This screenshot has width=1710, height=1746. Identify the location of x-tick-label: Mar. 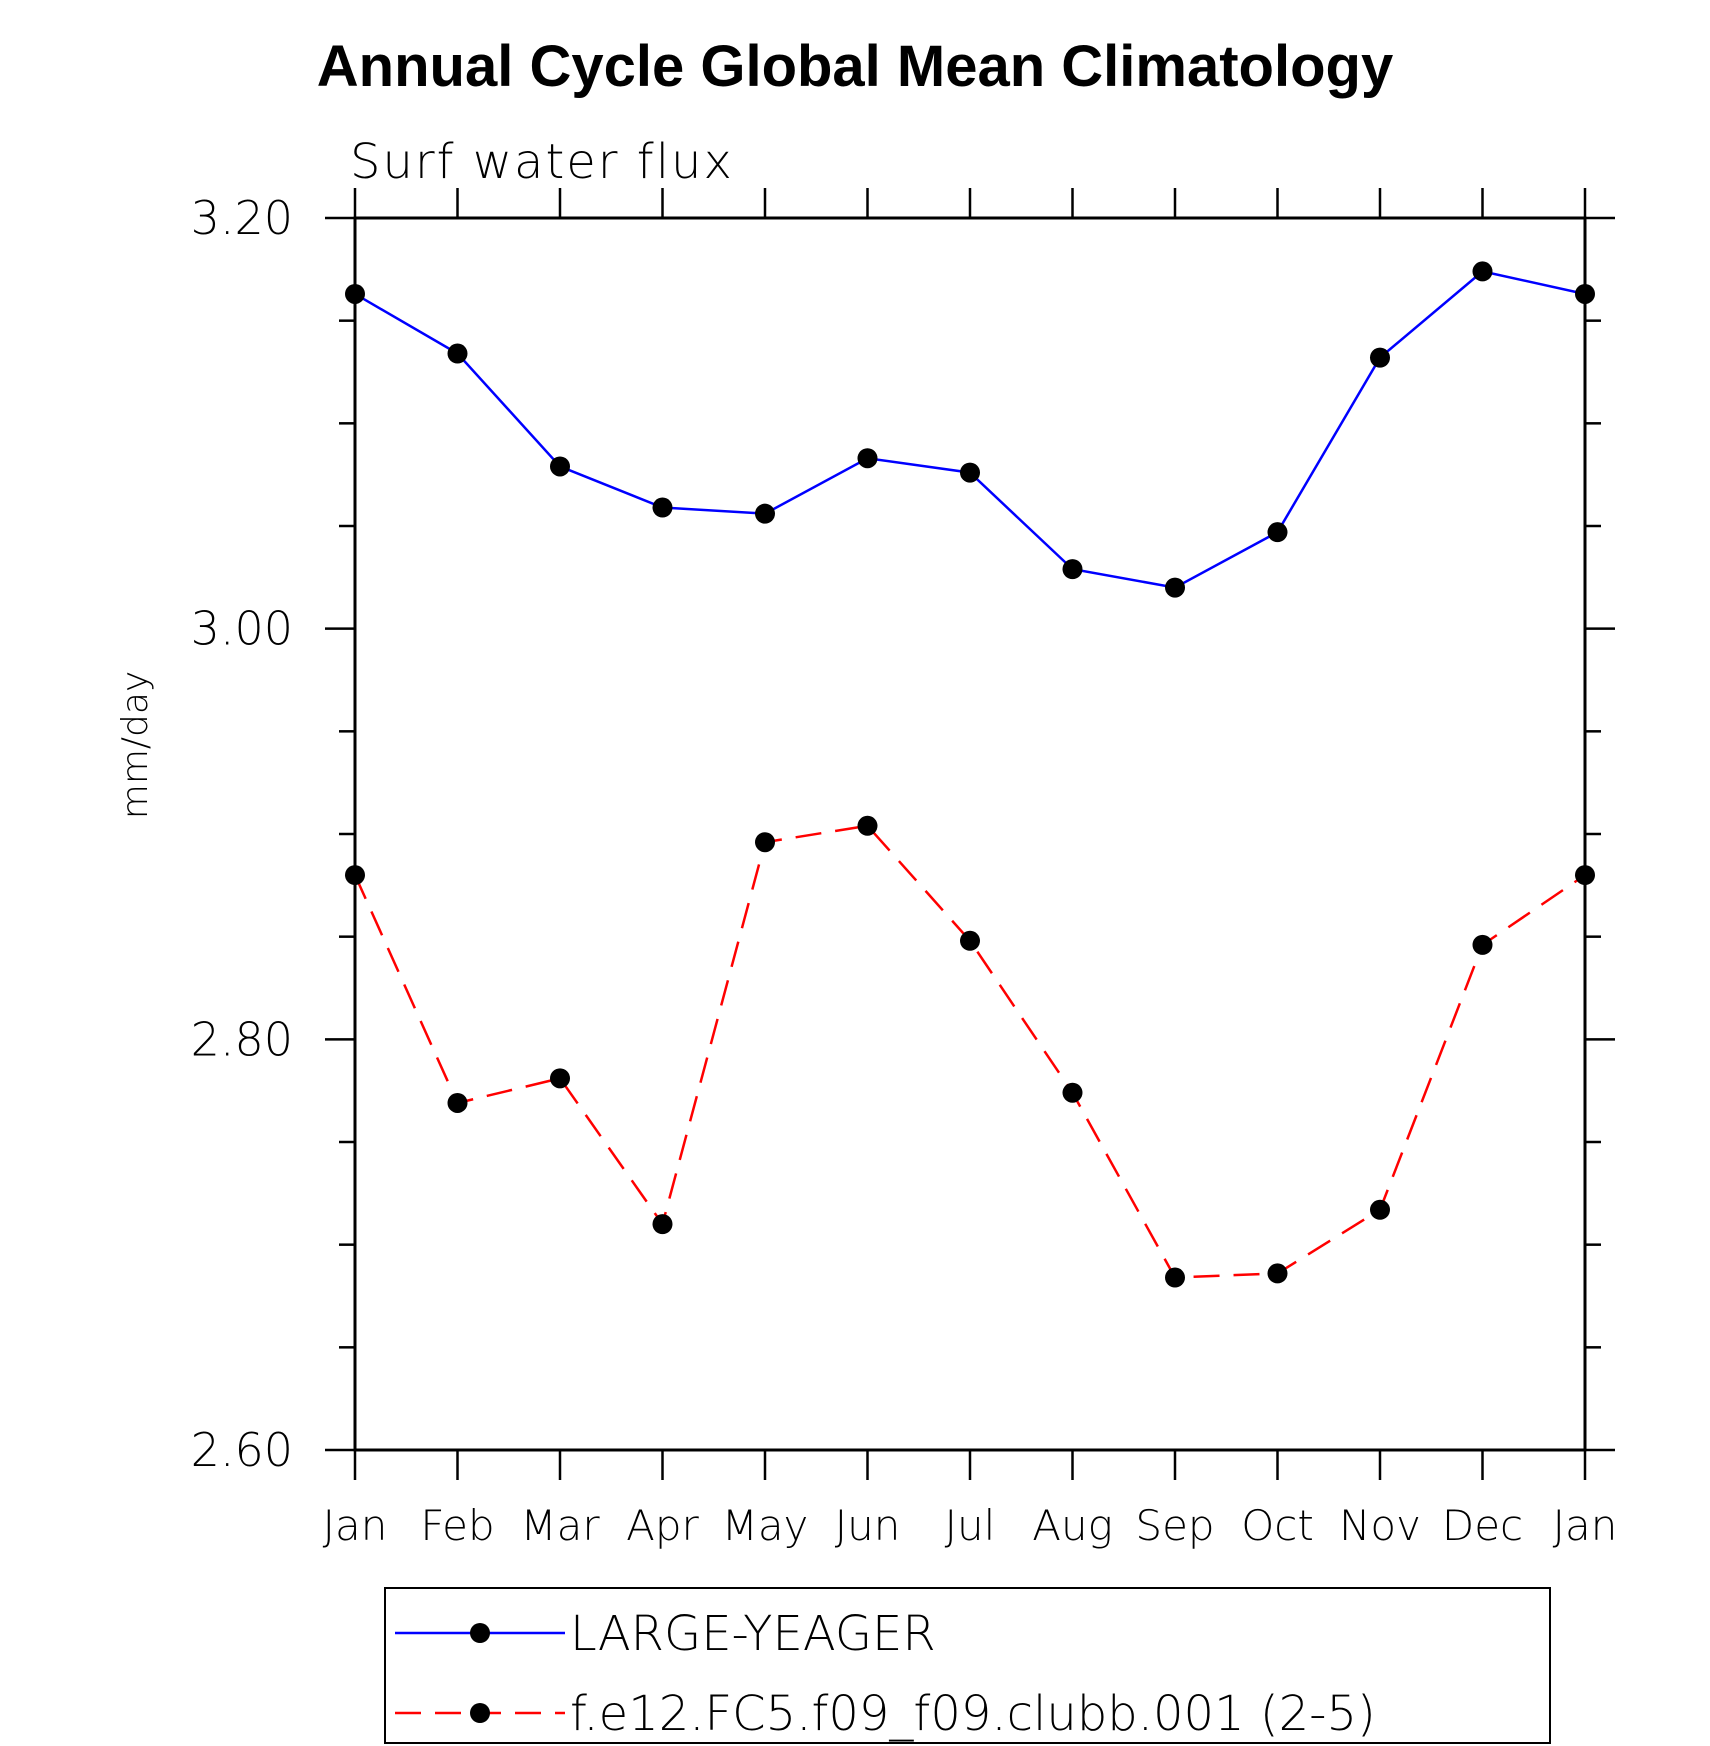
(560, 1525).